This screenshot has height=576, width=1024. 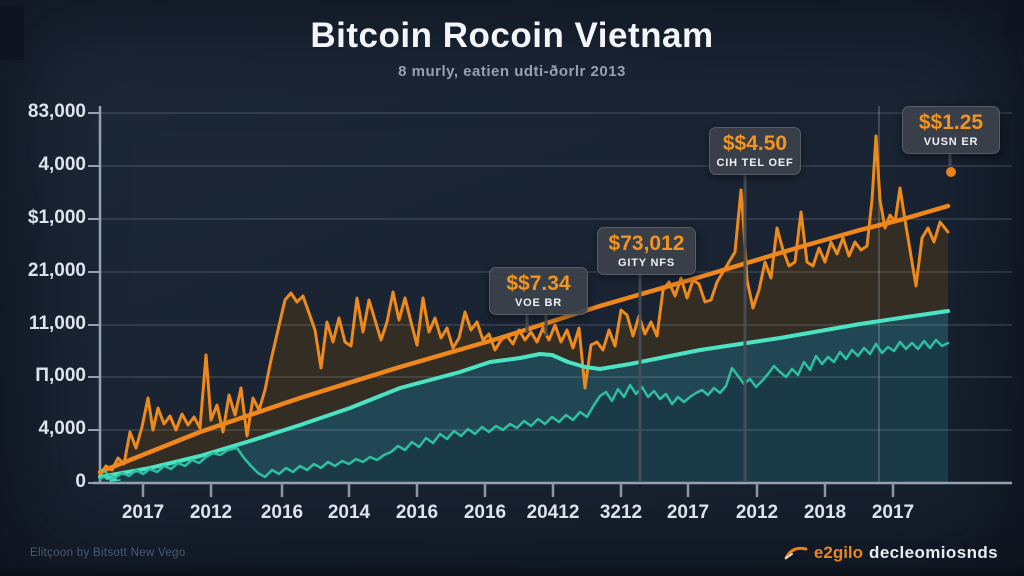 What do you see at coordinates (951, 172) in the screenshot?
I see `callout-dot` at bounding box center [951, 172].